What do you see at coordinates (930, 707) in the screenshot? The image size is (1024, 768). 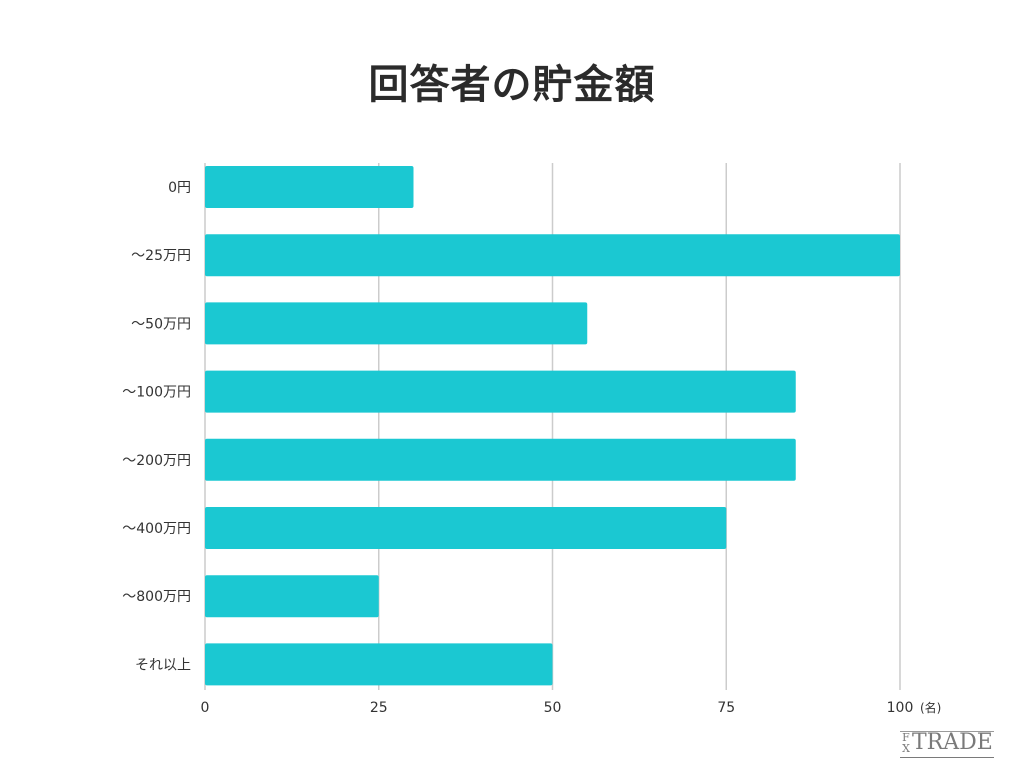 I see `x-unit-label: (名)` at bounding box center [930, 707].